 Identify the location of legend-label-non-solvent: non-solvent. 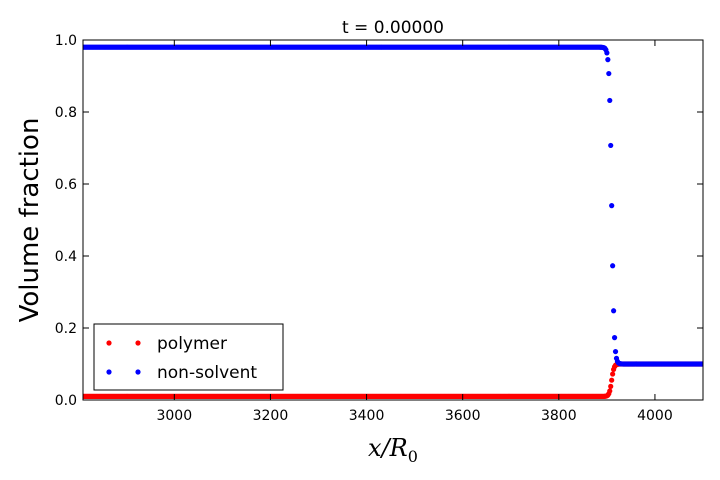
(207, 373).